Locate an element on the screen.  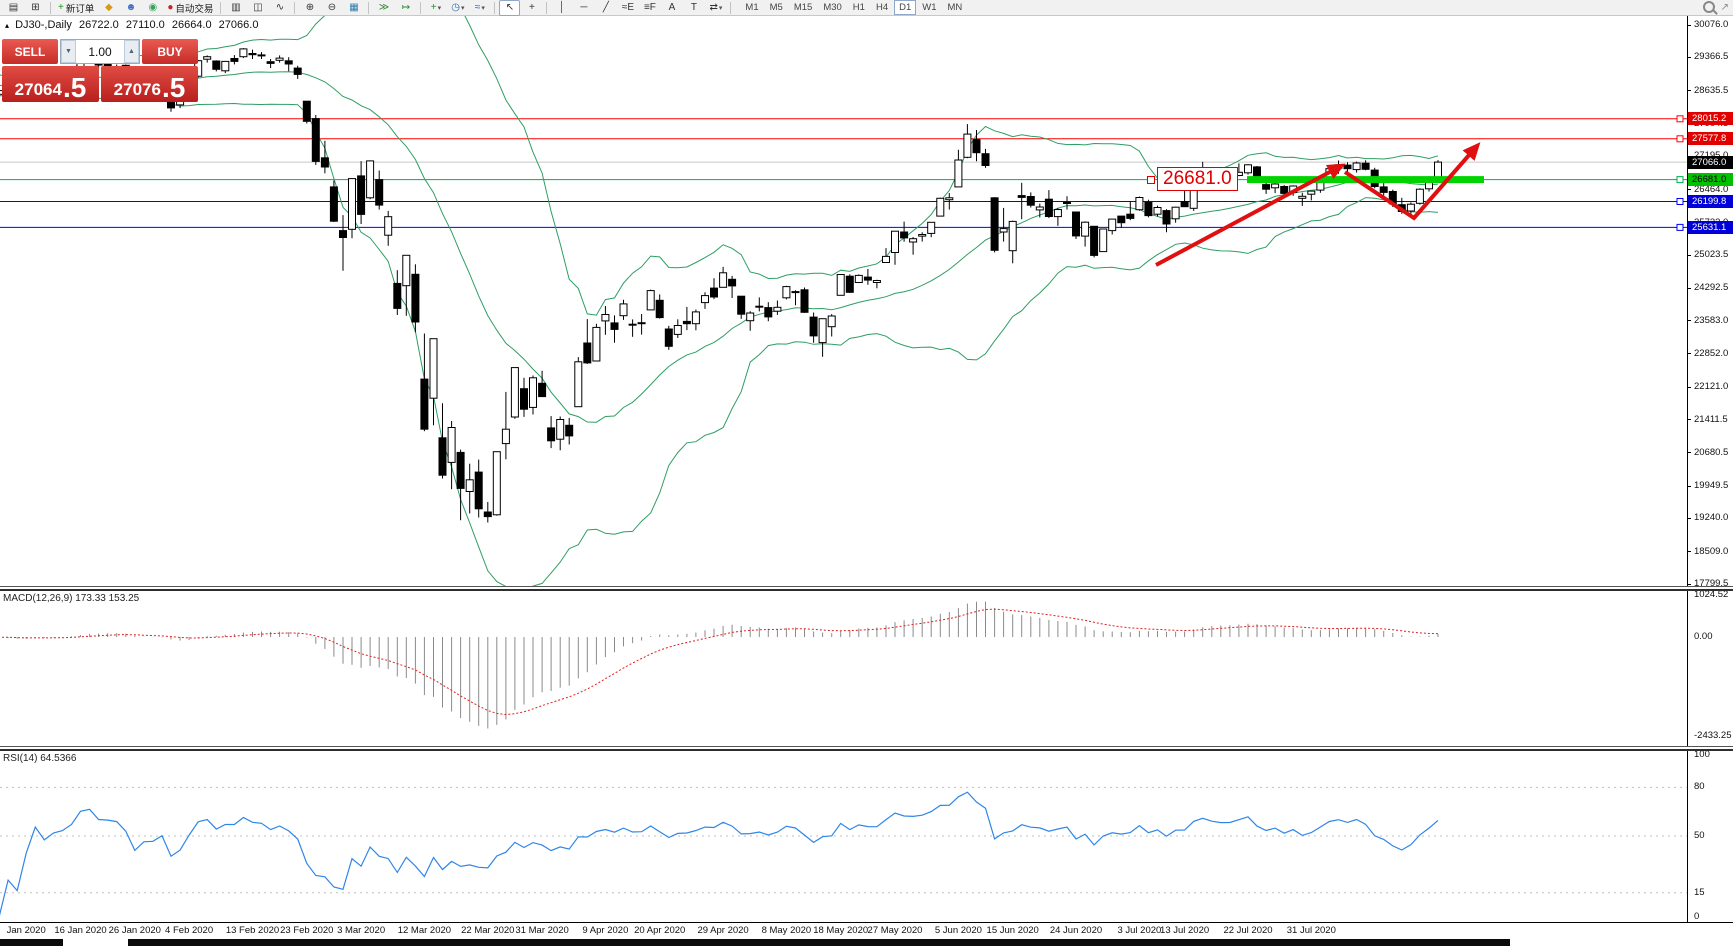
time-tick-label: 13 Jul 2020 is located at coordinates (1185, 930).